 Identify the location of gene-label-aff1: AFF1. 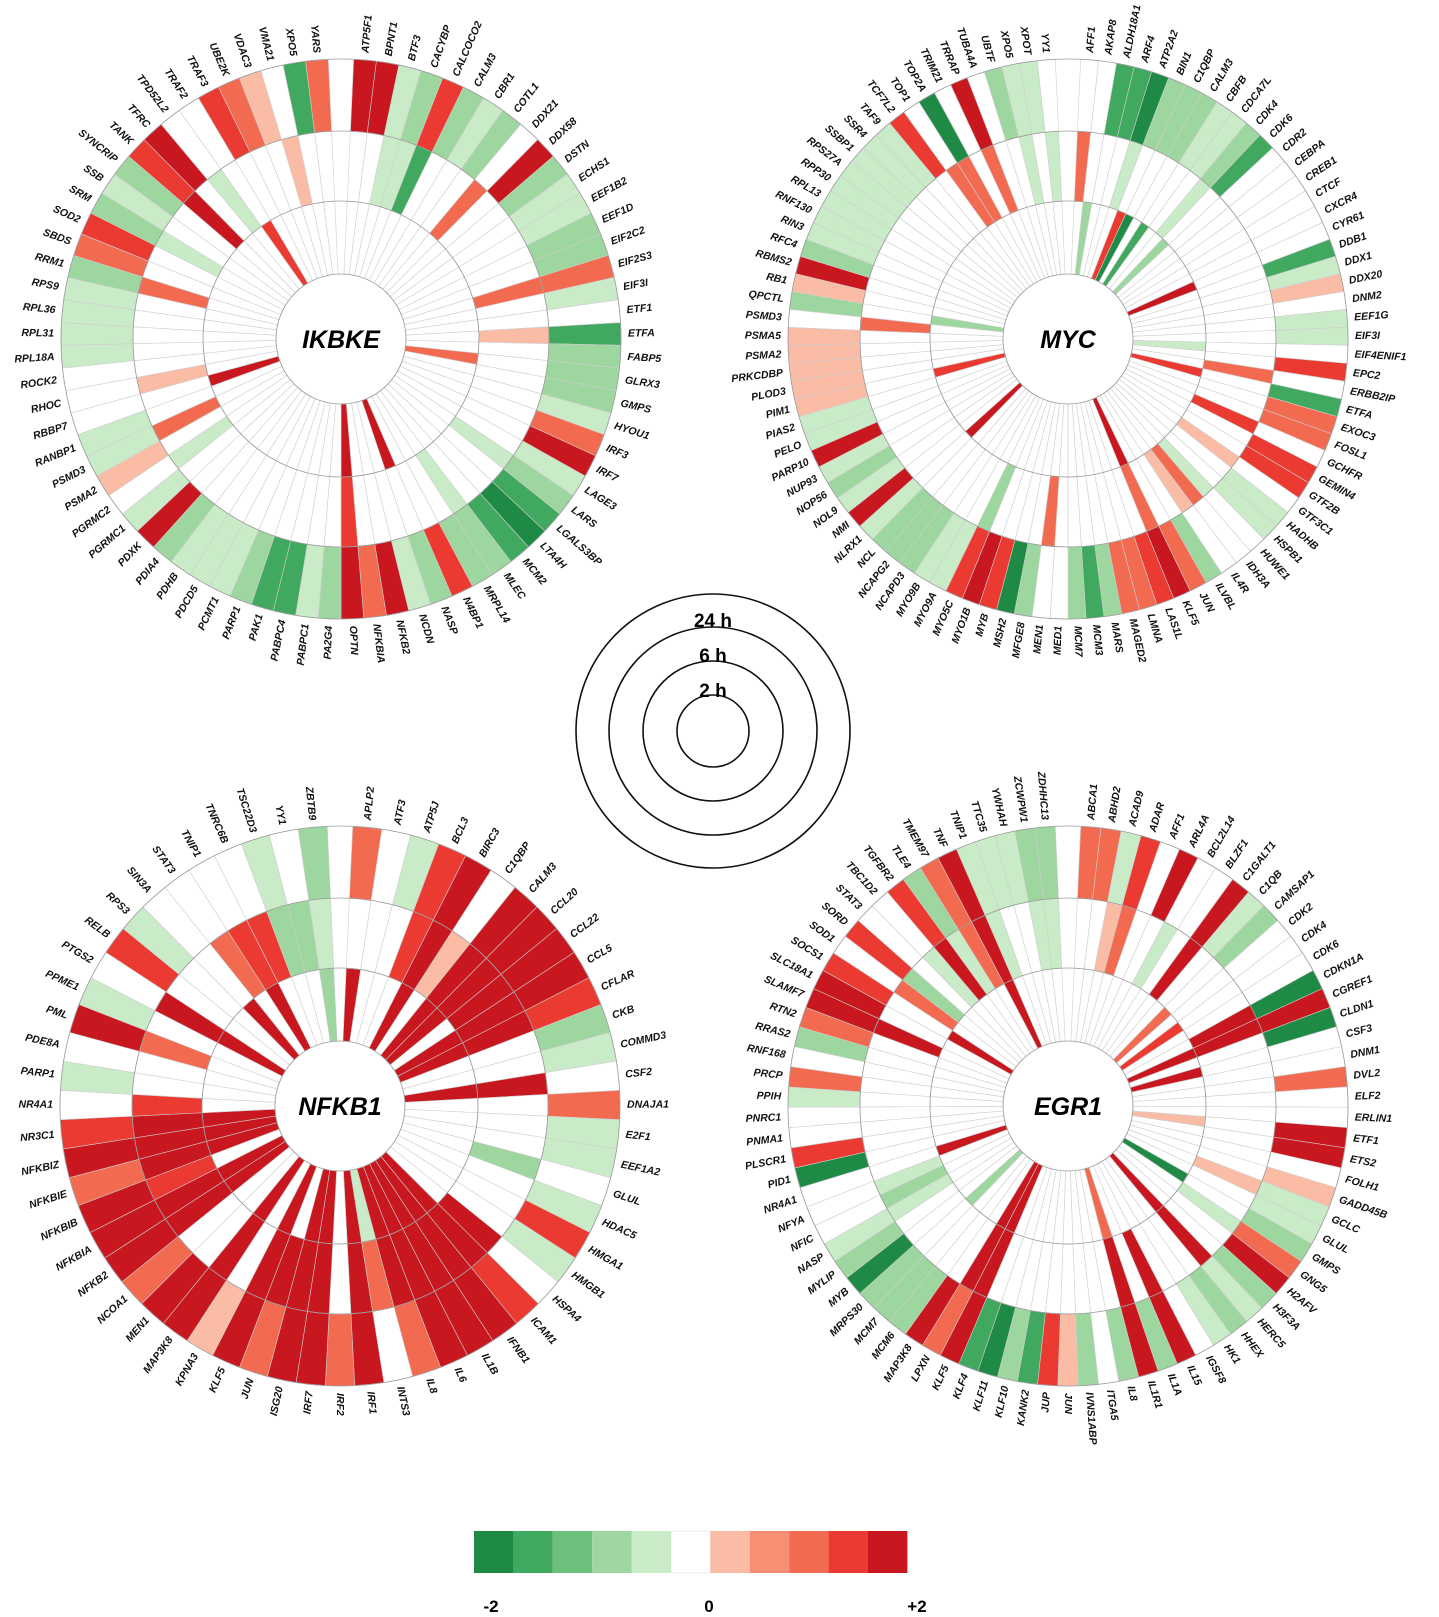
(1176, 827).